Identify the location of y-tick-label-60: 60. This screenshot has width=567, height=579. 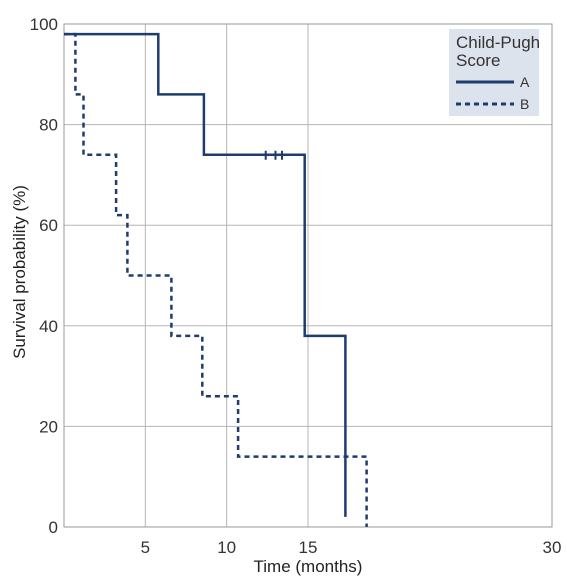
(48, 225).